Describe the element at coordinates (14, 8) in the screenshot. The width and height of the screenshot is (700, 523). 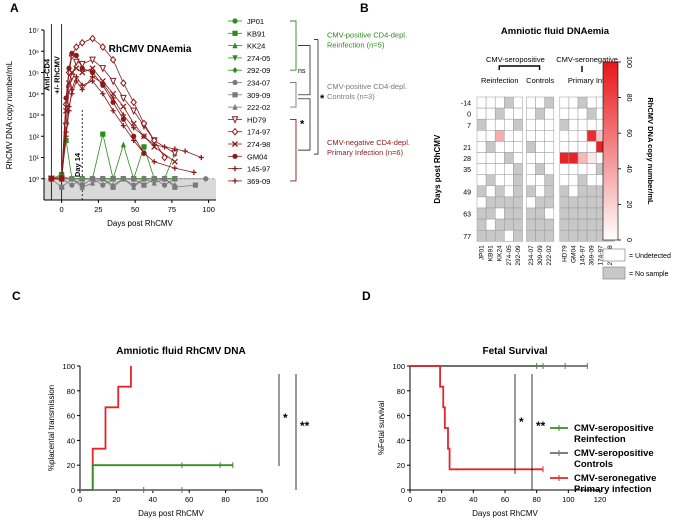
I see `panel-label-a: A` at that location.